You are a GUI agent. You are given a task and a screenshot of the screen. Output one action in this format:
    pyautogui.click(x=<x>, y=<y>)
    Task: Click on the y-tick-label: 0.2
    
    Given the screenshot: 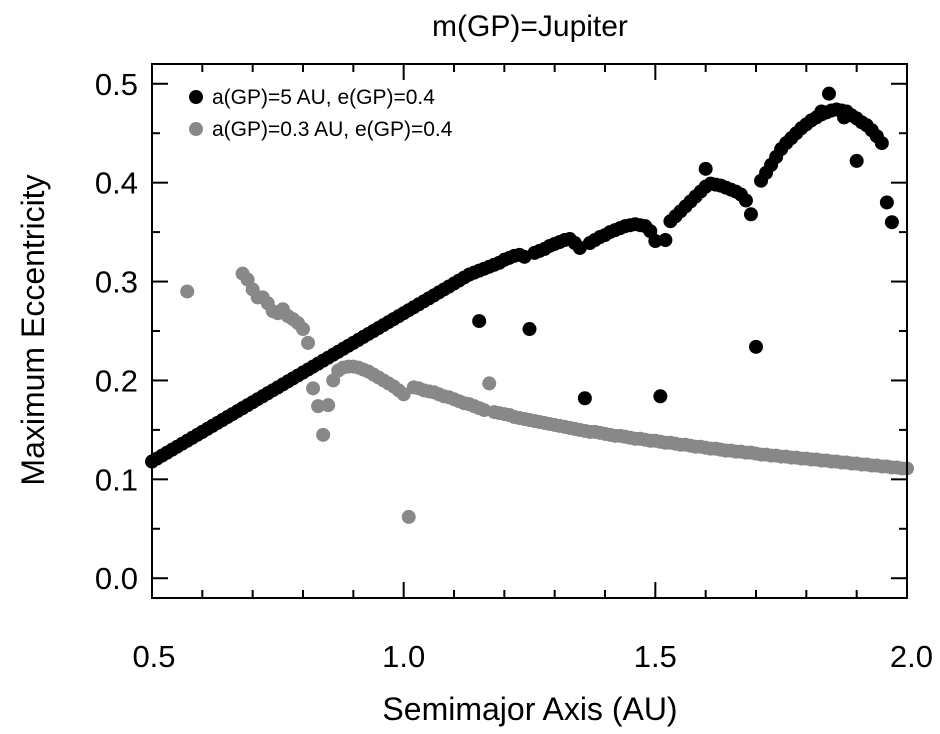 What is the action you would take?
    pyautogui.click(x=116, y=380)
    